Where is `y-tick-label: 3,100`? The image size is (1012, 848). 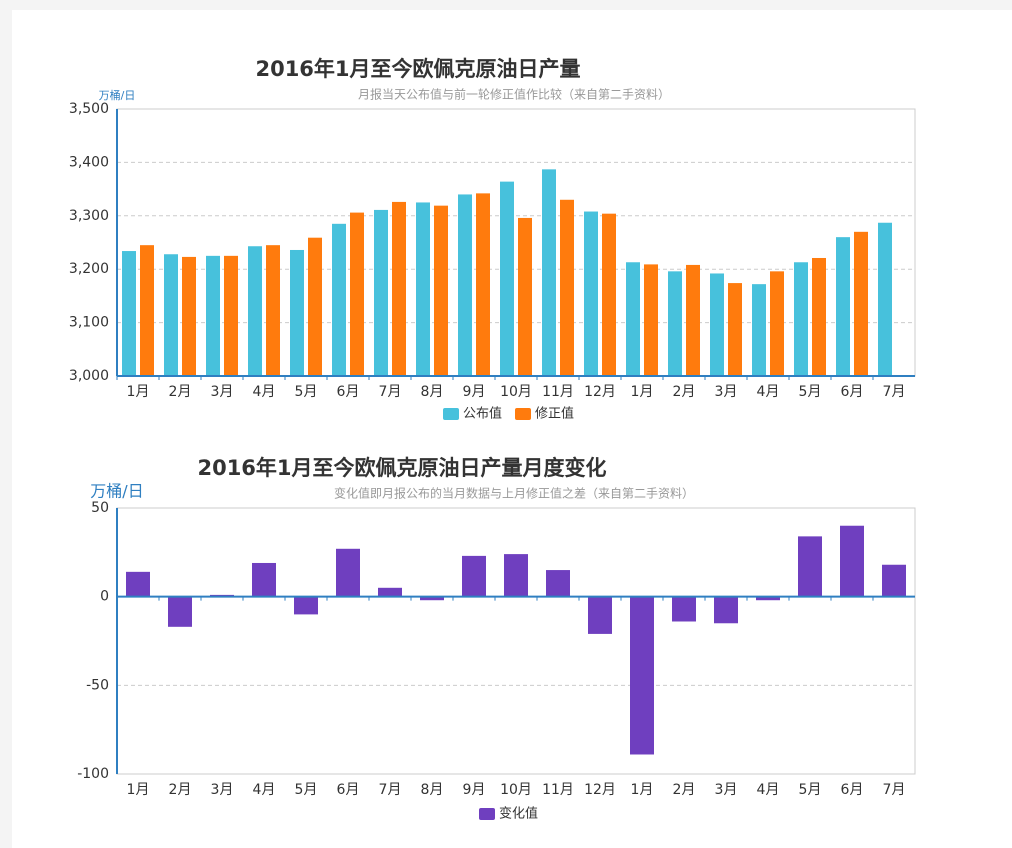
y-tick-label: 3,100 is located at coordinates (89, 323).